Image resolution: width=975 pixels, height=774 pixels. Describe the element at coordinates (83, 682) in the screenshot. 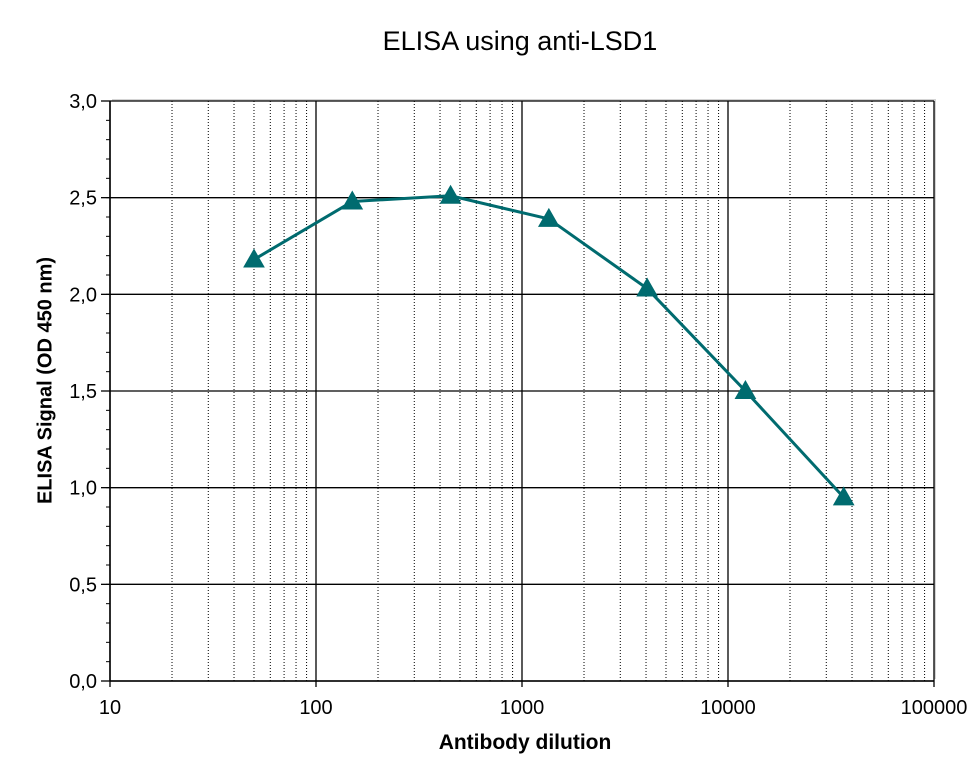

I see `y-tick-label: 0,0` at that location.